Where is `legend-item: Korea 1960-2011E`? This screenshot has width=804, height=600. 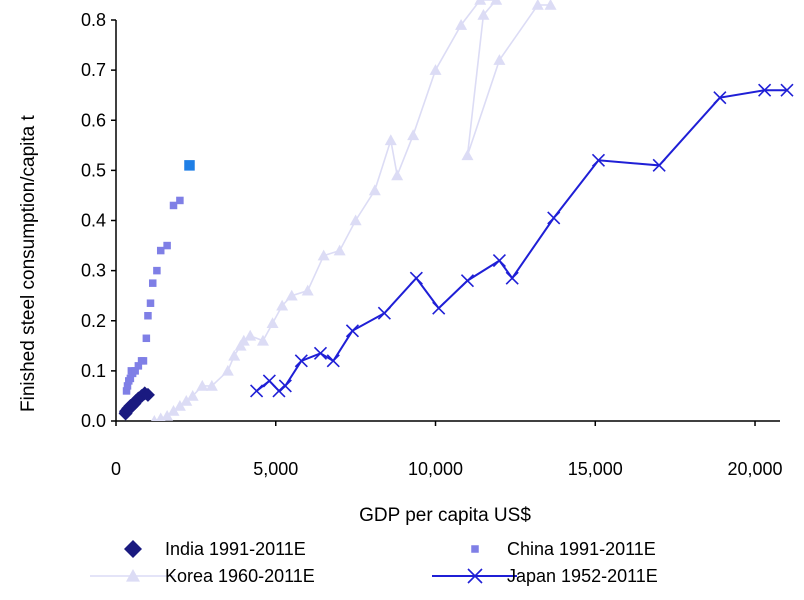 legend-item: Korea 1960-2011E is located at coordinates (202, 576).